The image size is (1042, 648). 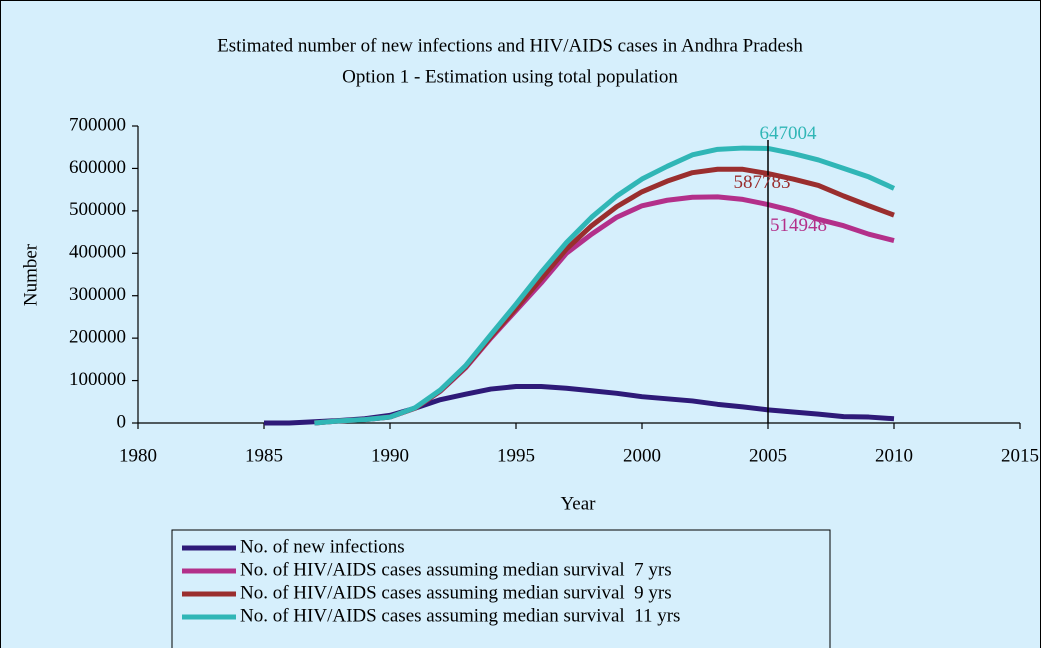 What do you see at coordinates (789, 133) in the screenshot?
I see `data-label: 647004` at bounding box center [789, 133].